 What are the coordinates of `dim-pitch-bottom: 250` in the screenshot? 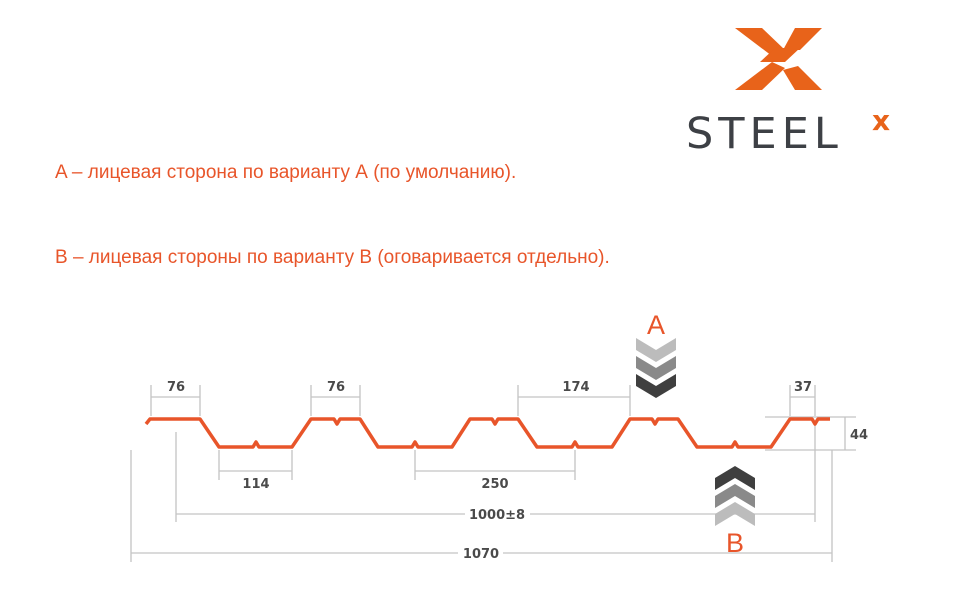 It's located at (494, 484).